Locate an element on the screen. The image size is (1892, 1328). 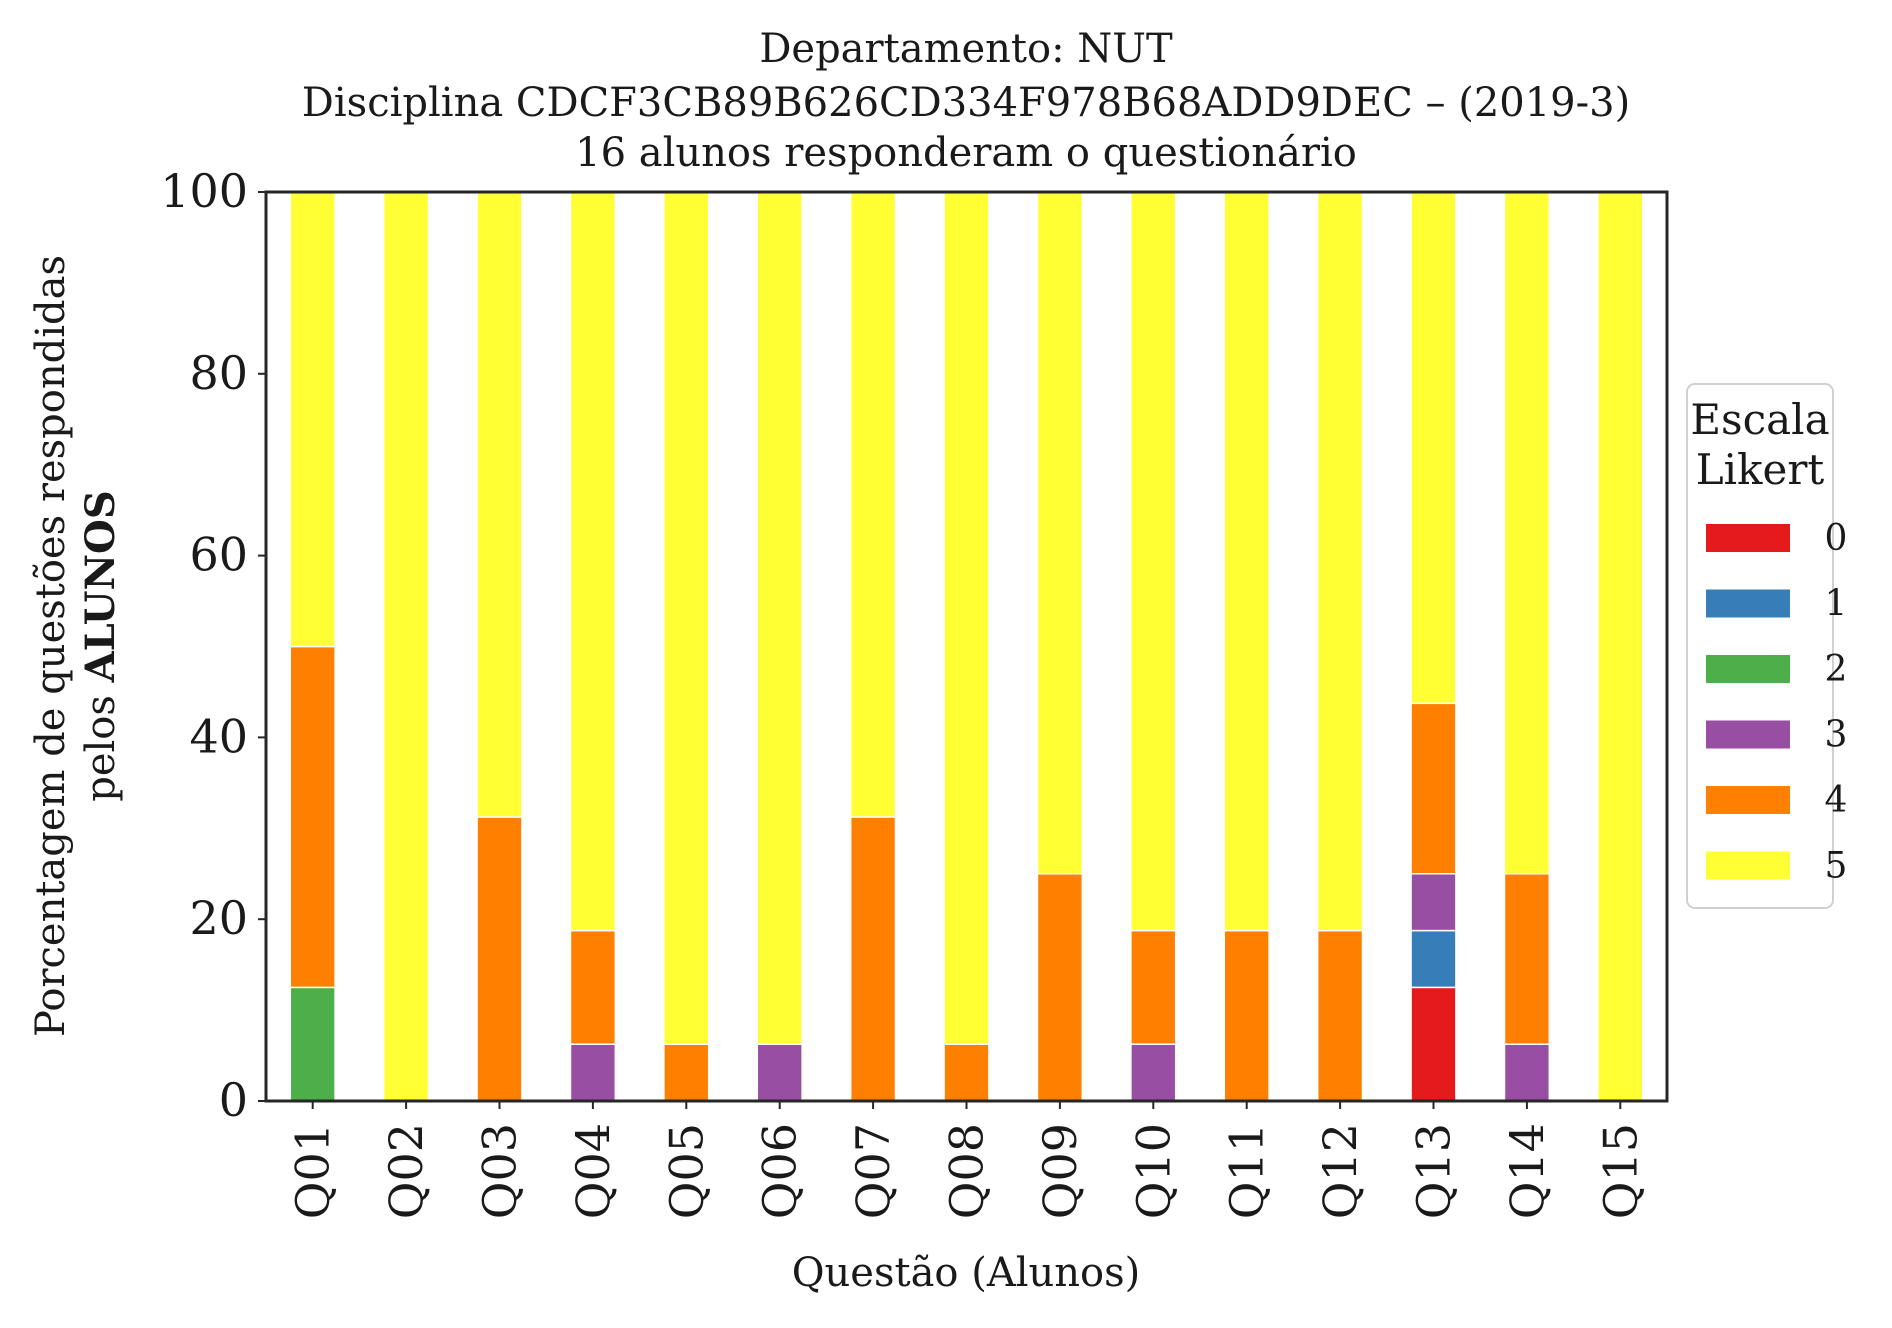
x-tick-label: Q10 is located at coordinates (1153, 1171).